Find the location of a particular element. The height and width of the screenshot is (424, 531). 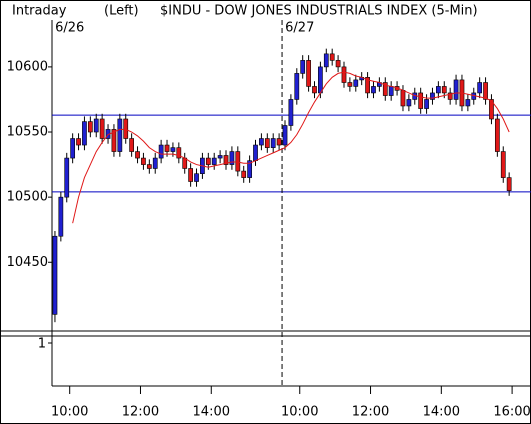

x-tick-label: 16:00 is located at coordinates (511, 412).